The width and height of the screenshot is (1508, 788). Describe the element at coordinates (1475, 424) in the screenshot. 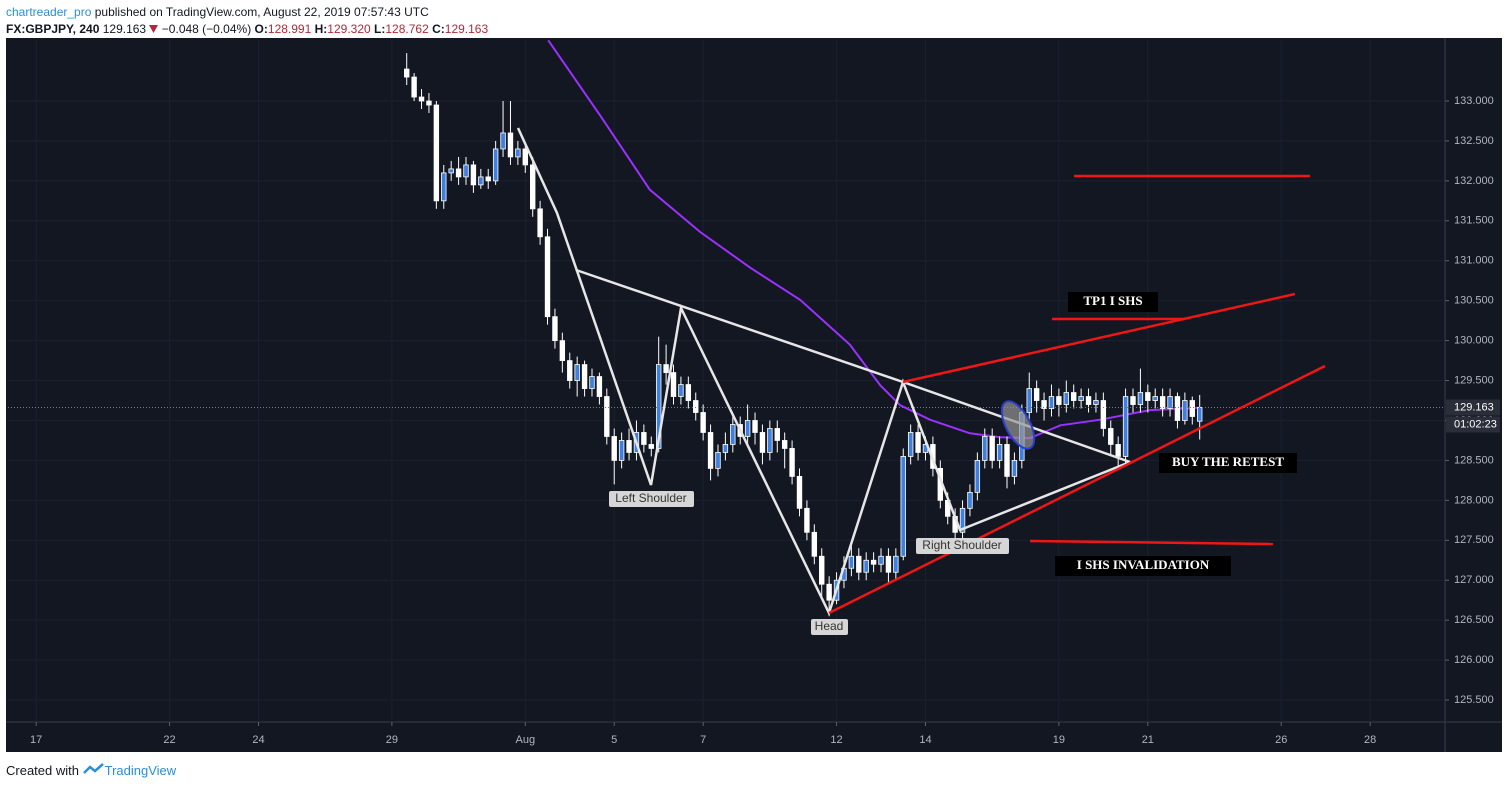

I see `countdown-label: 01:02:23` at that location.